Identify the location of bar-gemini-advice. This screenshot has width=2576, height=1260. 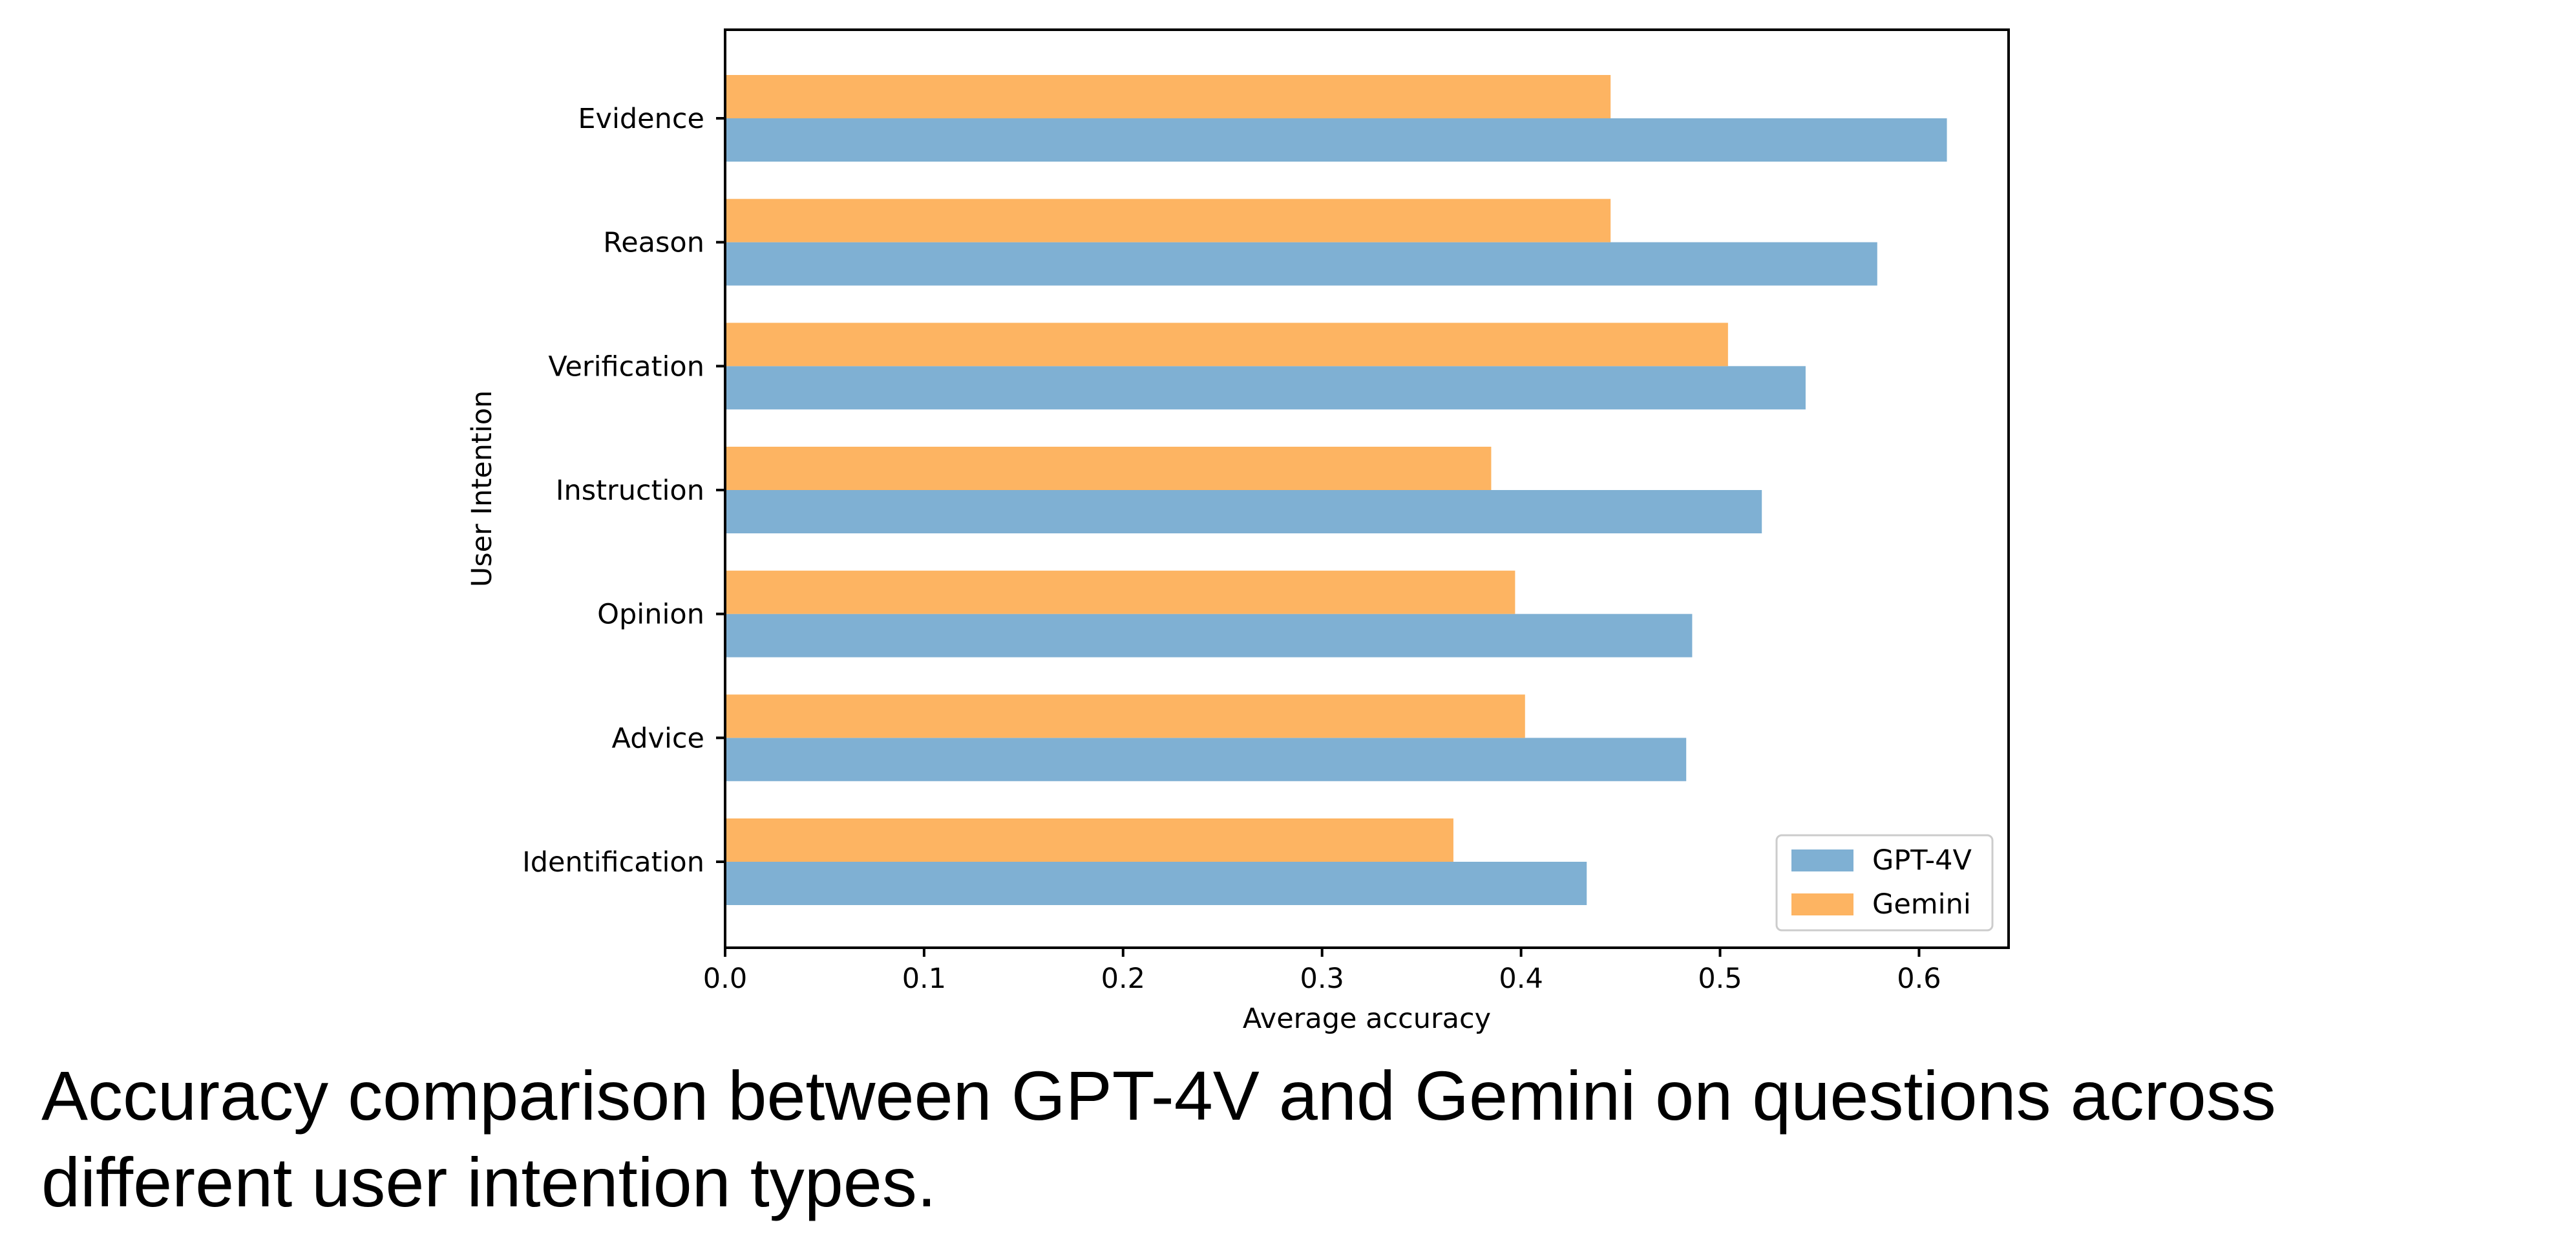
(1125, 716).